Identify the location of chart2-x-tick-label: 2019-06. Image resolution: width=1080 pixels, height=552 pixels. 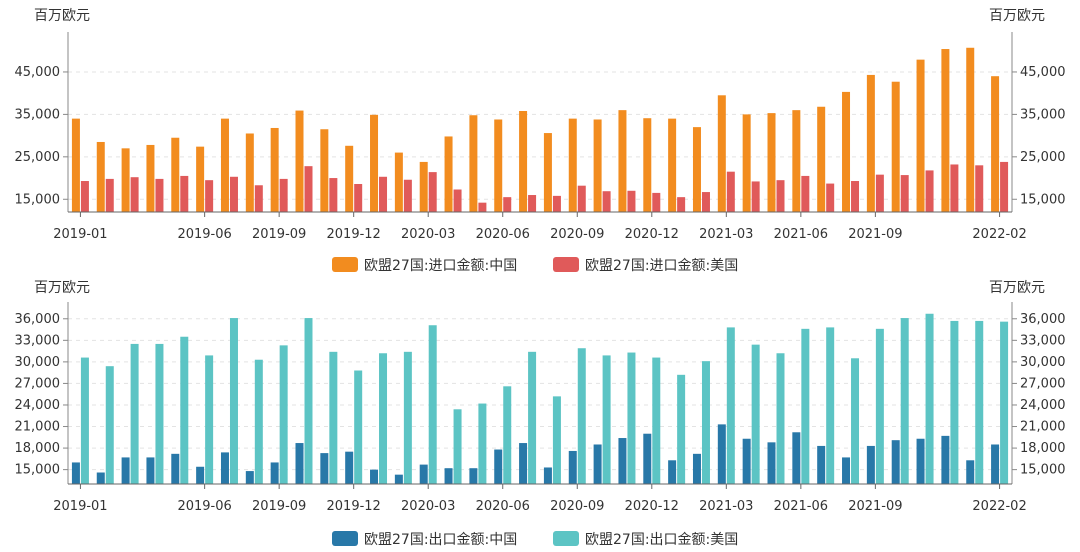
(204, 506).